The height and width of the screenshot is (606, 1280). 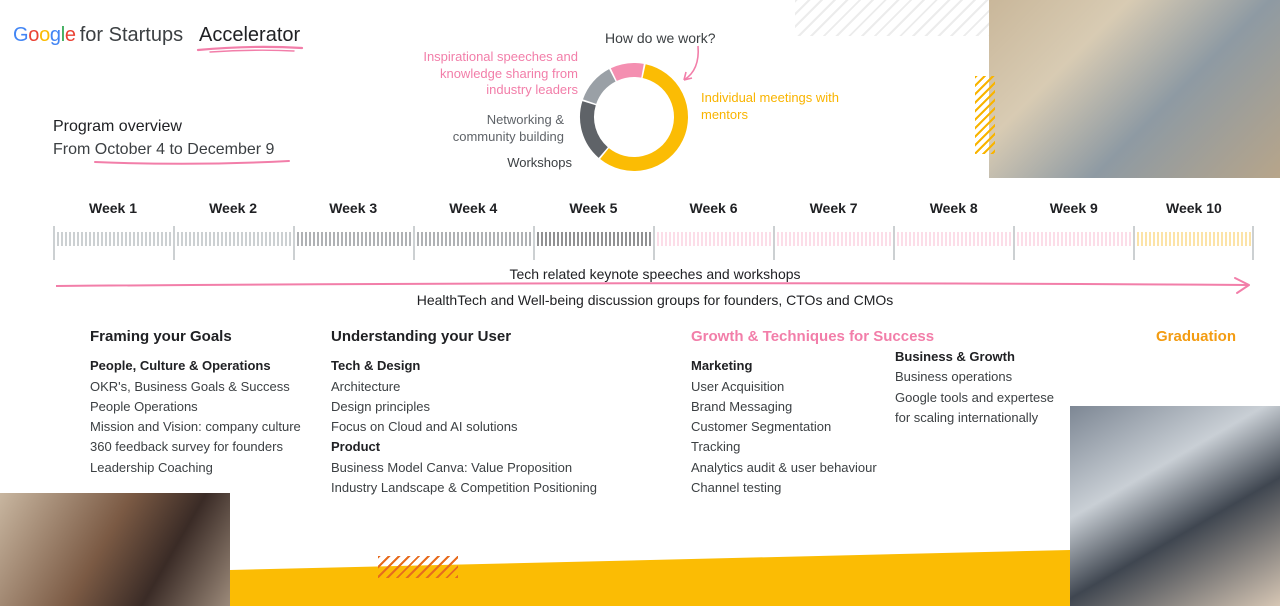 I want to click on brand-letter: g, so click(x=55, y=35).